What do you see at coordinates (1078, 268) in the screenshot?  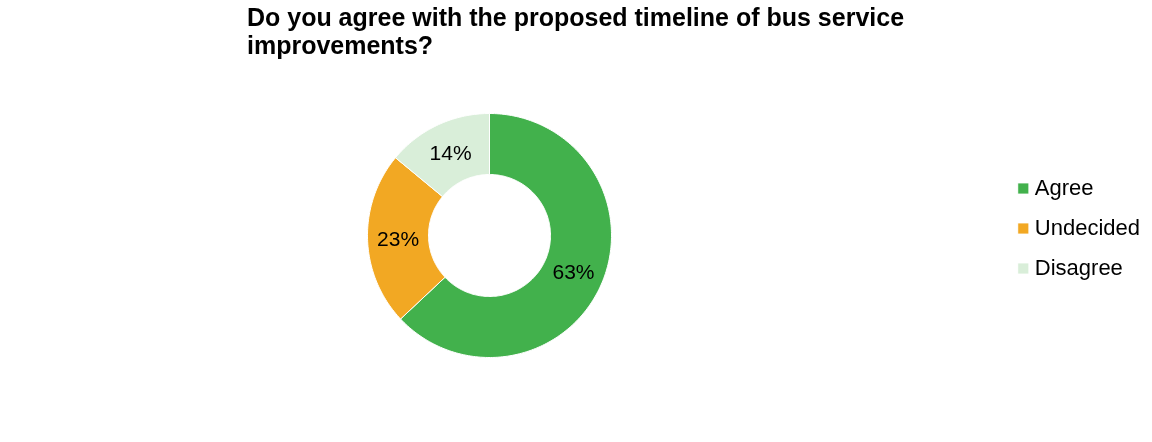 I see `legend-label: Disagree` at bounding box center [1078, 268].